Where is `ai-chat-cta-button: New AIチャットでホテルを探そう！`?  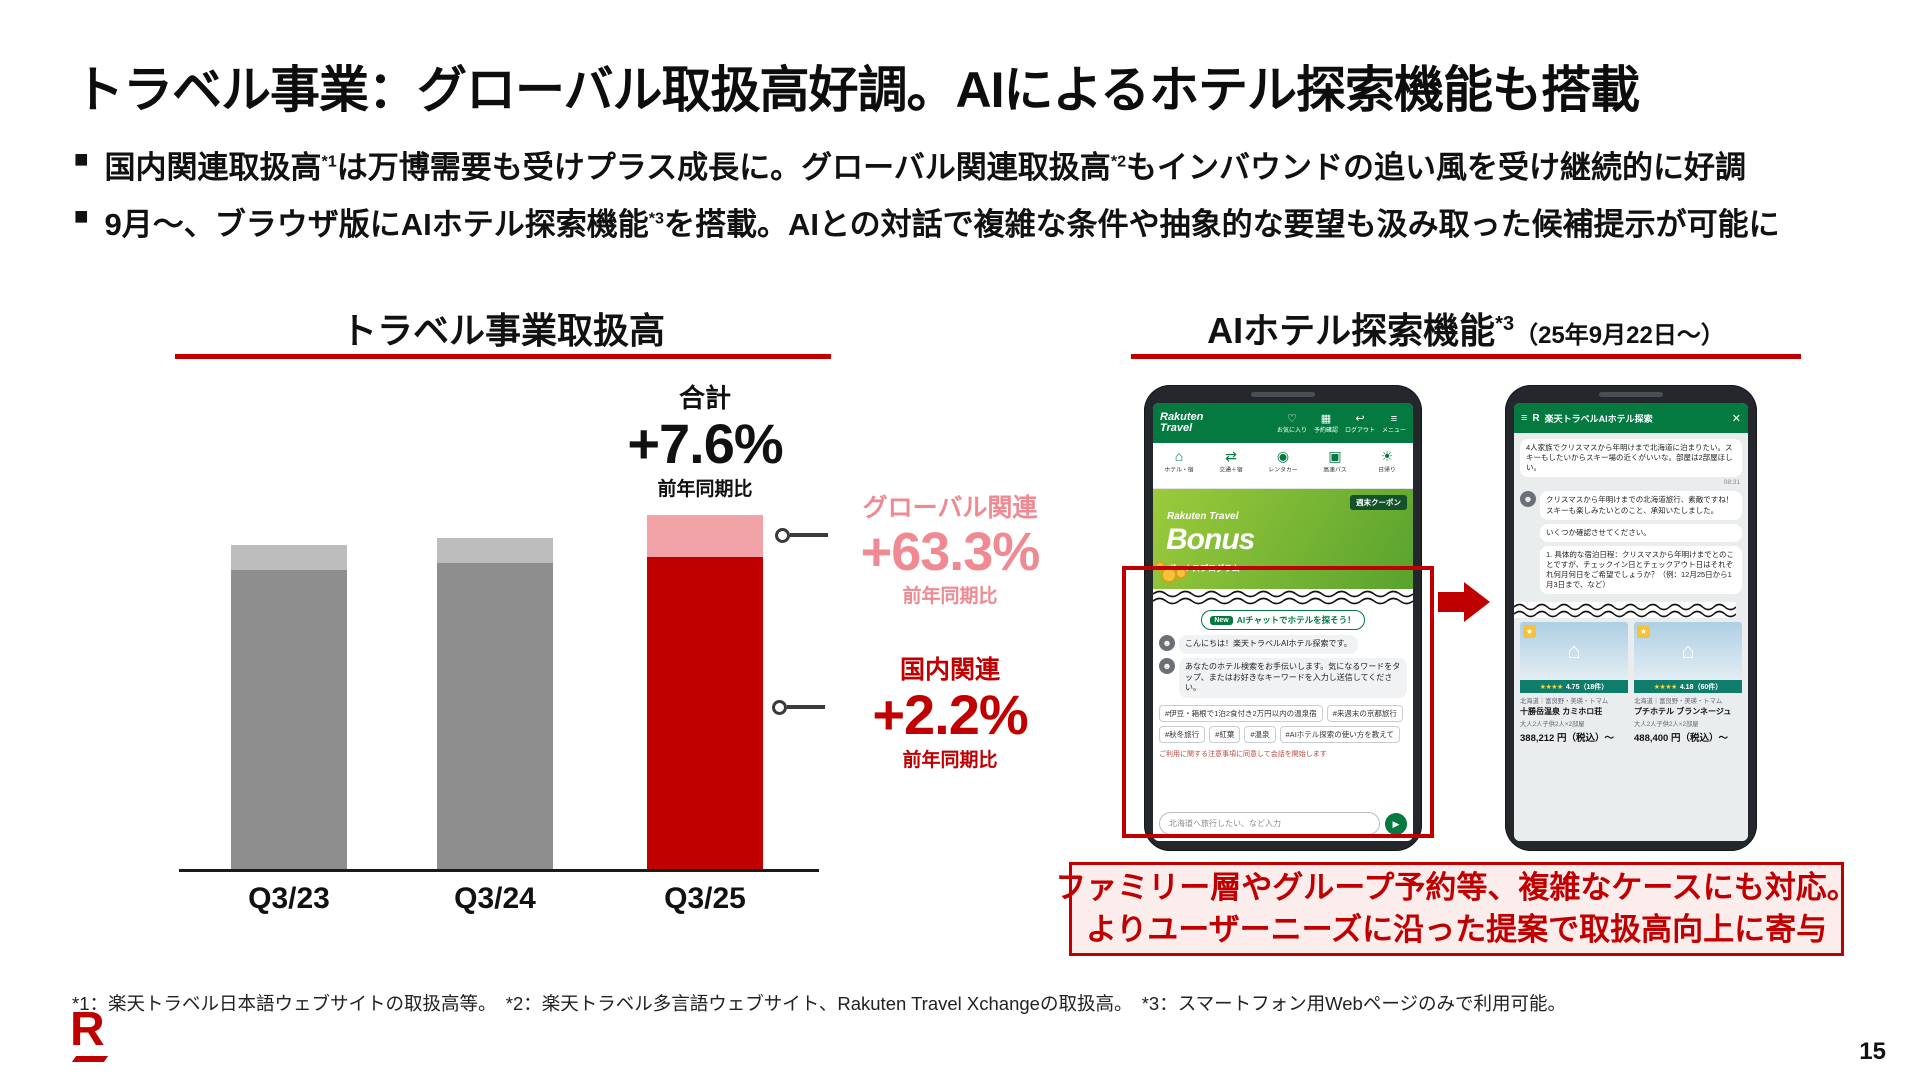
ai-chat-cta-button: New AIチャットでホテルを探そう！ is located at coordinates (1283, 620).